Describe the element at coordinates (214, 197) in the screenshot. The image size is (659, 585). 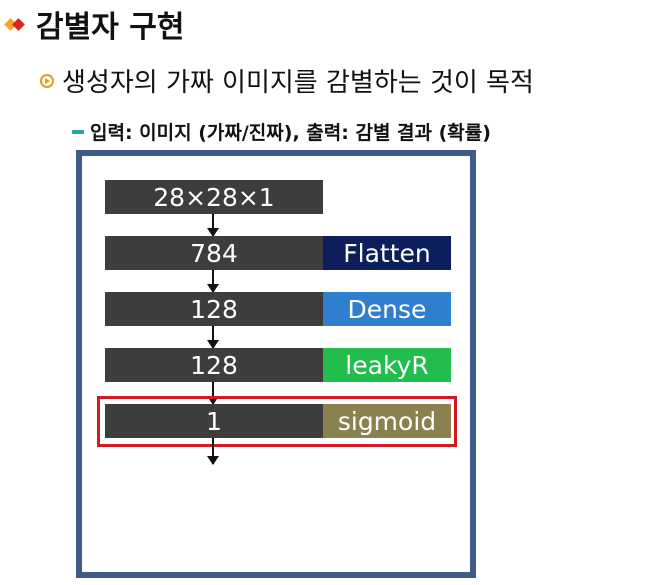
I see `layer-input-size: 28×28×1` at that location.